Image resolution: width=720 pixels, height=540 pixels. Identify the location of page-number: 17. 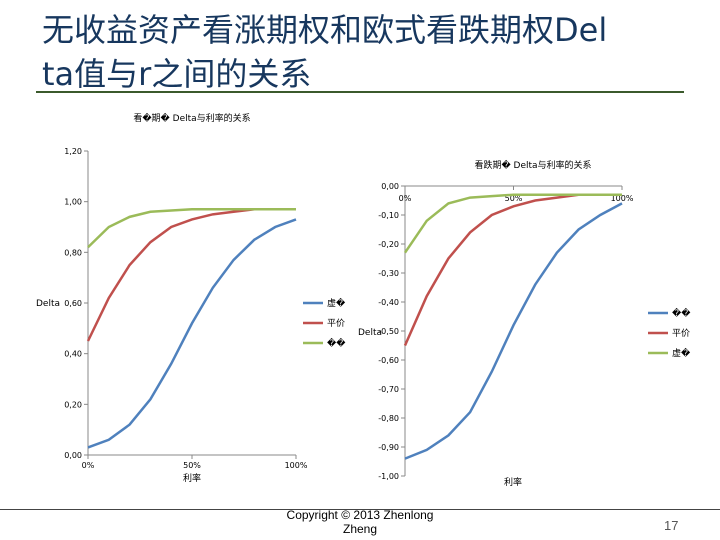
(671, 525).